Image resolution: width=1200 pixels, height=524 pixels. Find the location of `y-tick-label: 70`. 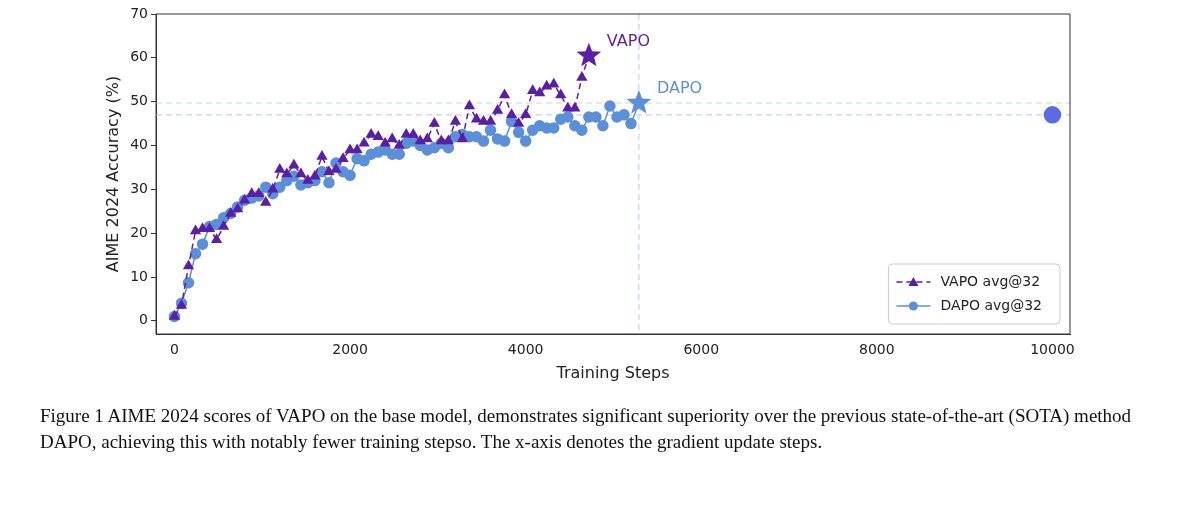

y-tick-label: 70 is located at coordinates (139, 12).